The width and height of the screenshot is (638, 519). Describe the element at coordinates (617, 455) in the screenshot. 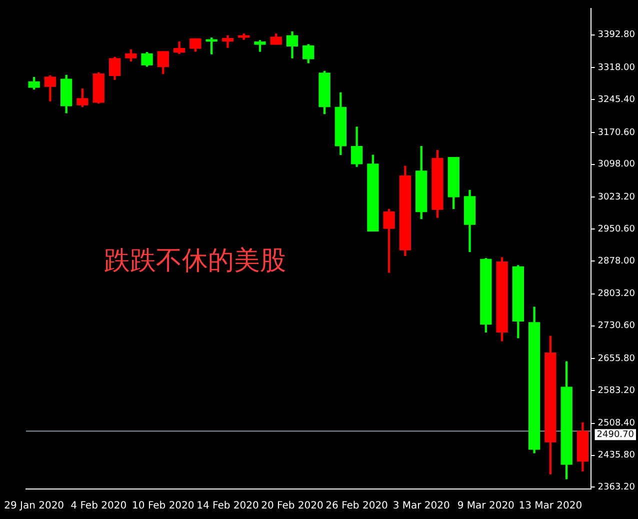

I see `y-tick-label: 2435.80` at that location.